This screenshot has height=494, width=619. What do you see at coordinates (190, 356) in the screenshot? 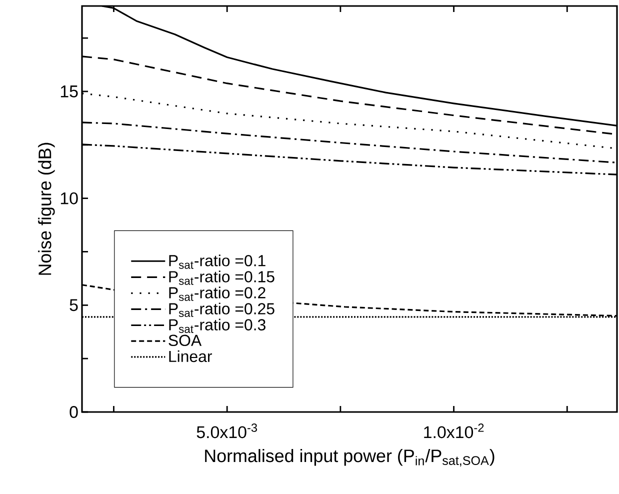
I see `legend-label: Linear` at bounding box center [190, 356].